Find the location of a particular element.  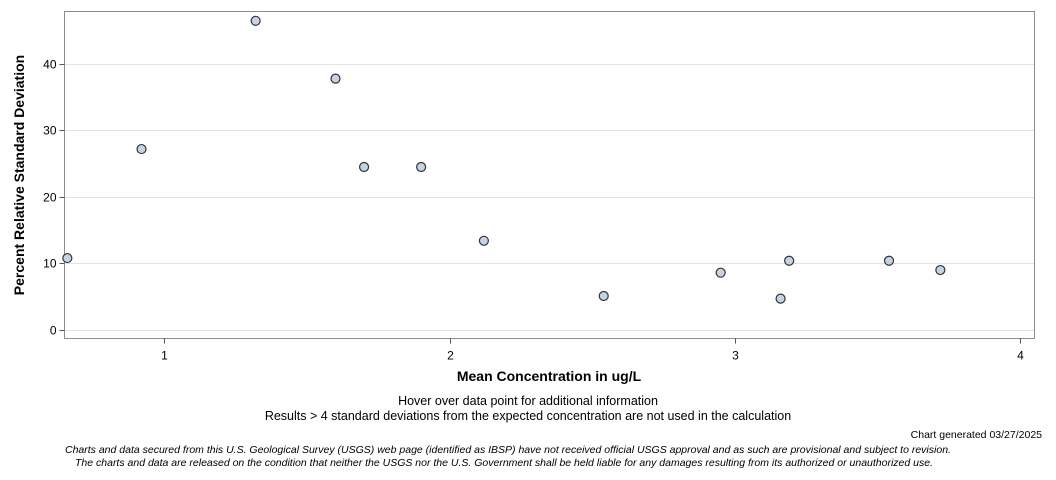

x-tick-label: 3 is located at coordinates (735, 356).